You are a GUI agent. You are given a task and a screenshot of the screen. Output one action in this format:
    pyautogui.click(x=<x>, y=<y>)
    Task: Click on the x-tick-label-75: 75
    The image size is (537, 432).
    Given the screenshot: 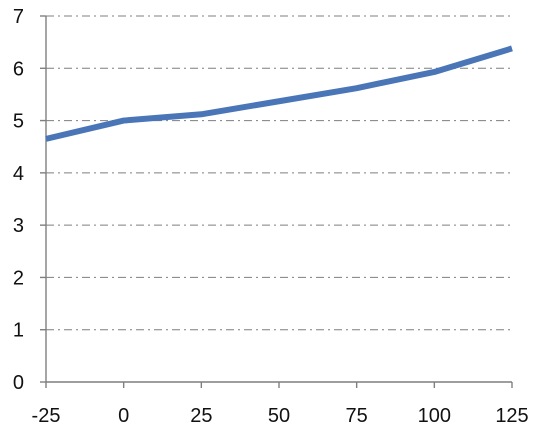 What is the action you would take?
    pyautogui.click(x=357, y=416)
    